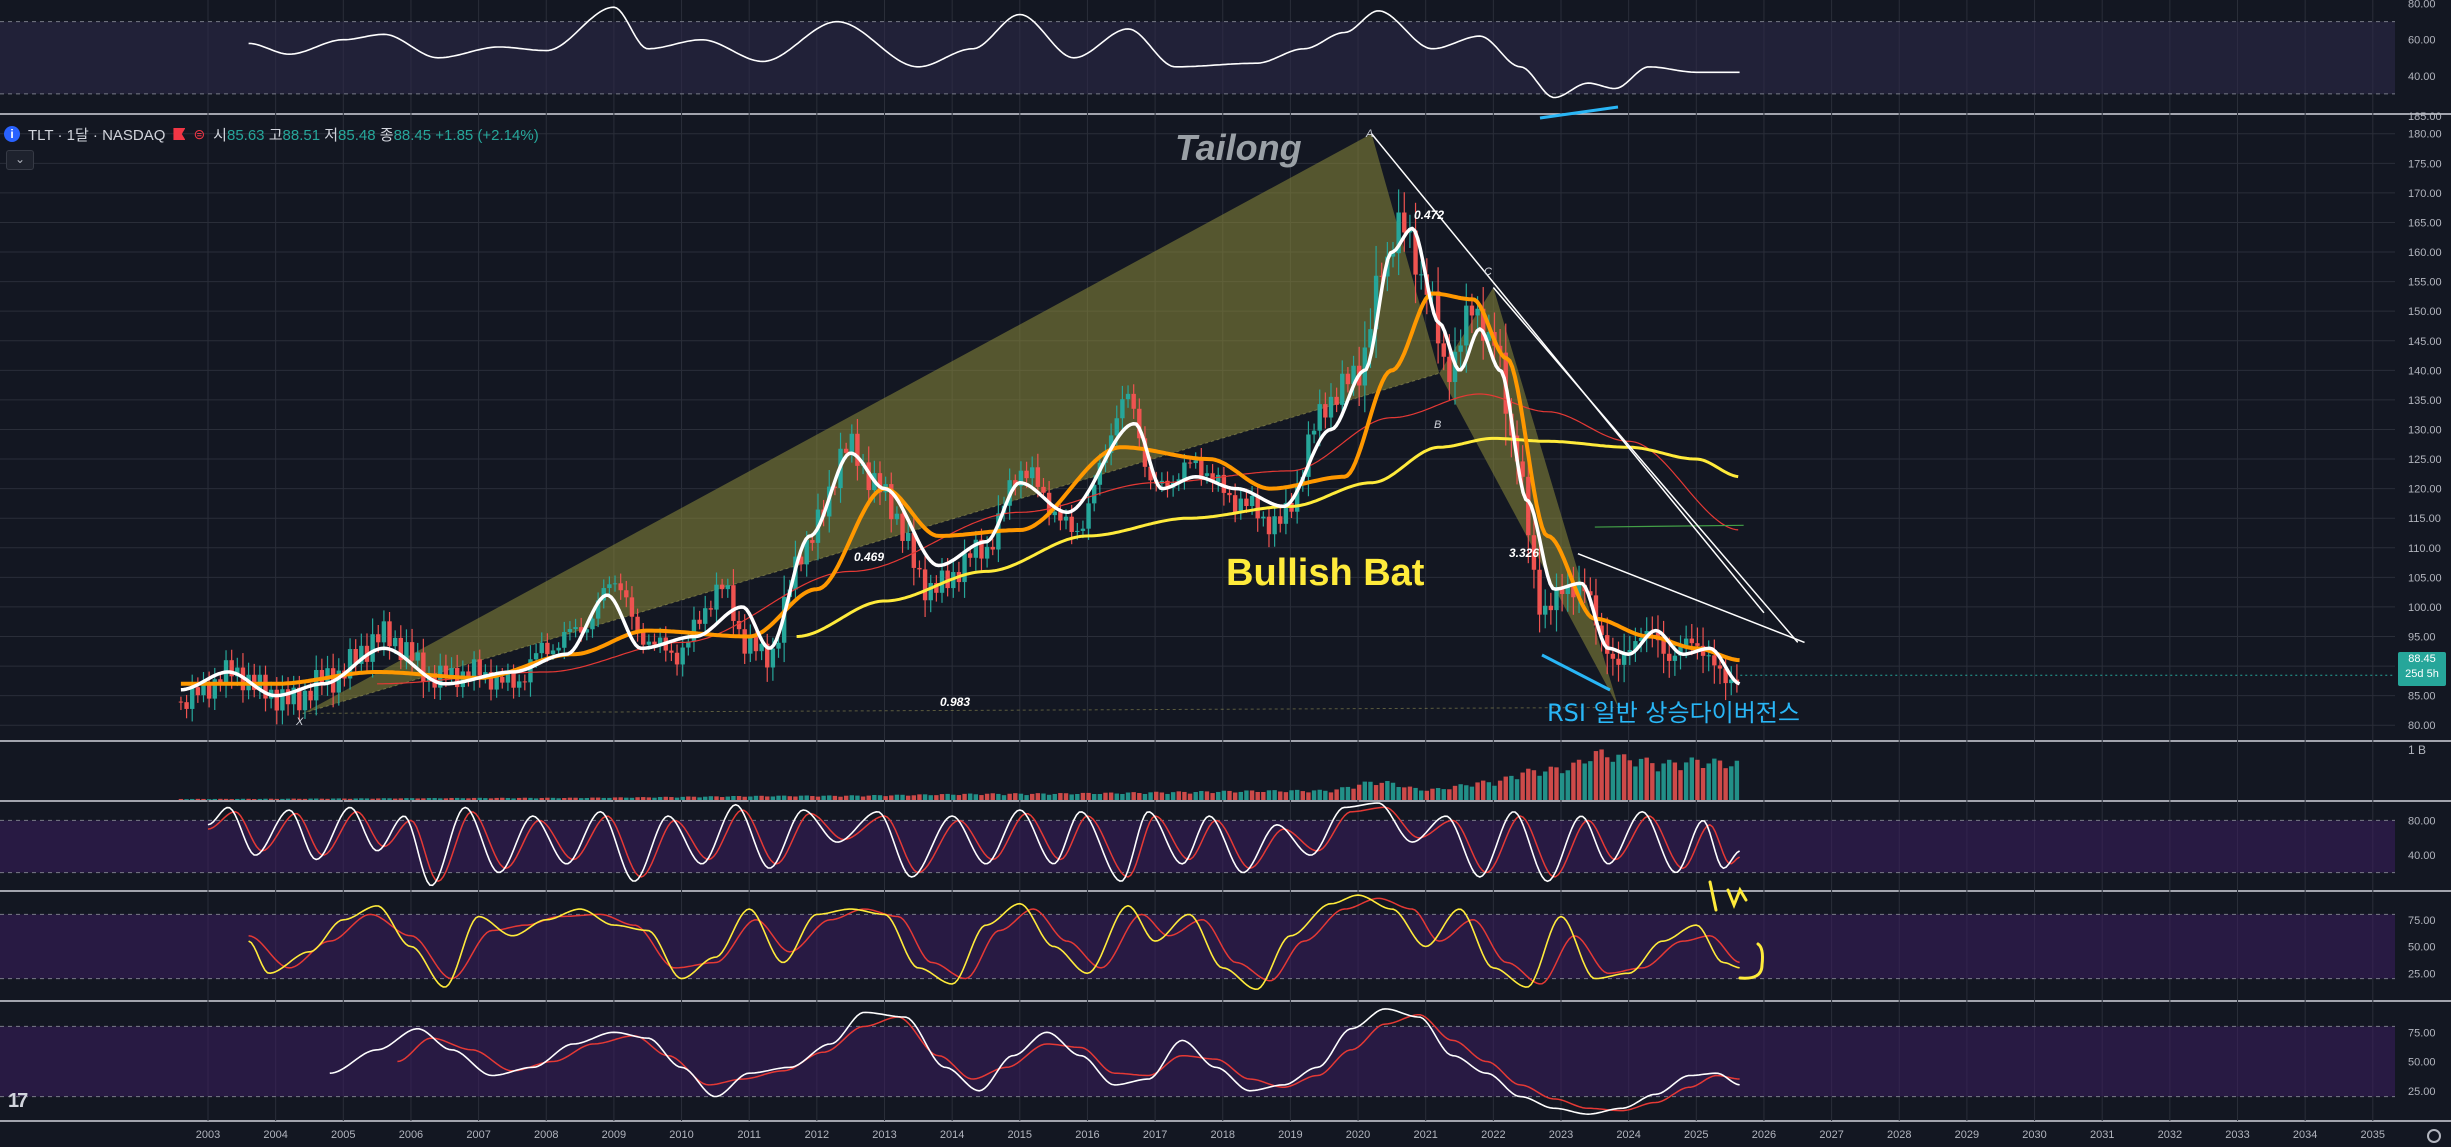  I want to click on change-value: +1.85 (+2.14%), so click(487, 135).